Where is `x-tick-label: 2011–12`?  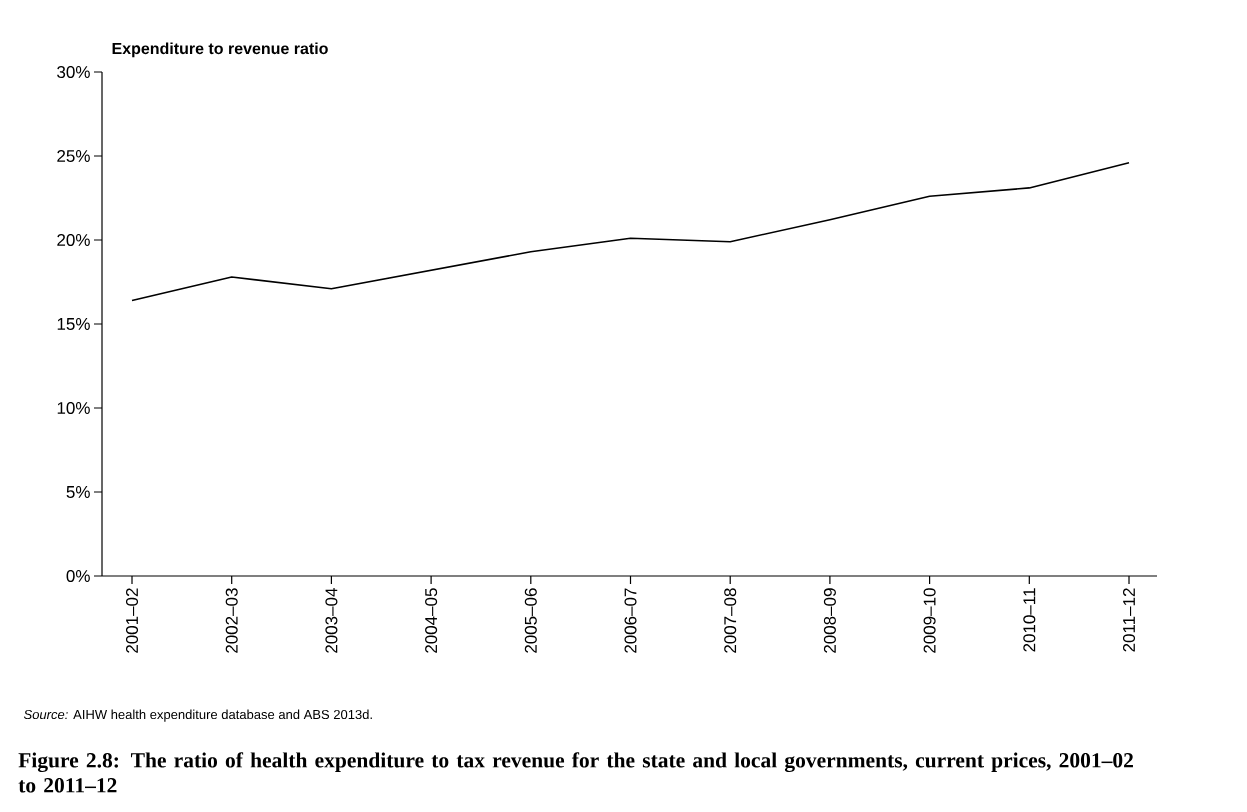 x-tick-label: 2011–12 is located at coordinates (1129, 620).